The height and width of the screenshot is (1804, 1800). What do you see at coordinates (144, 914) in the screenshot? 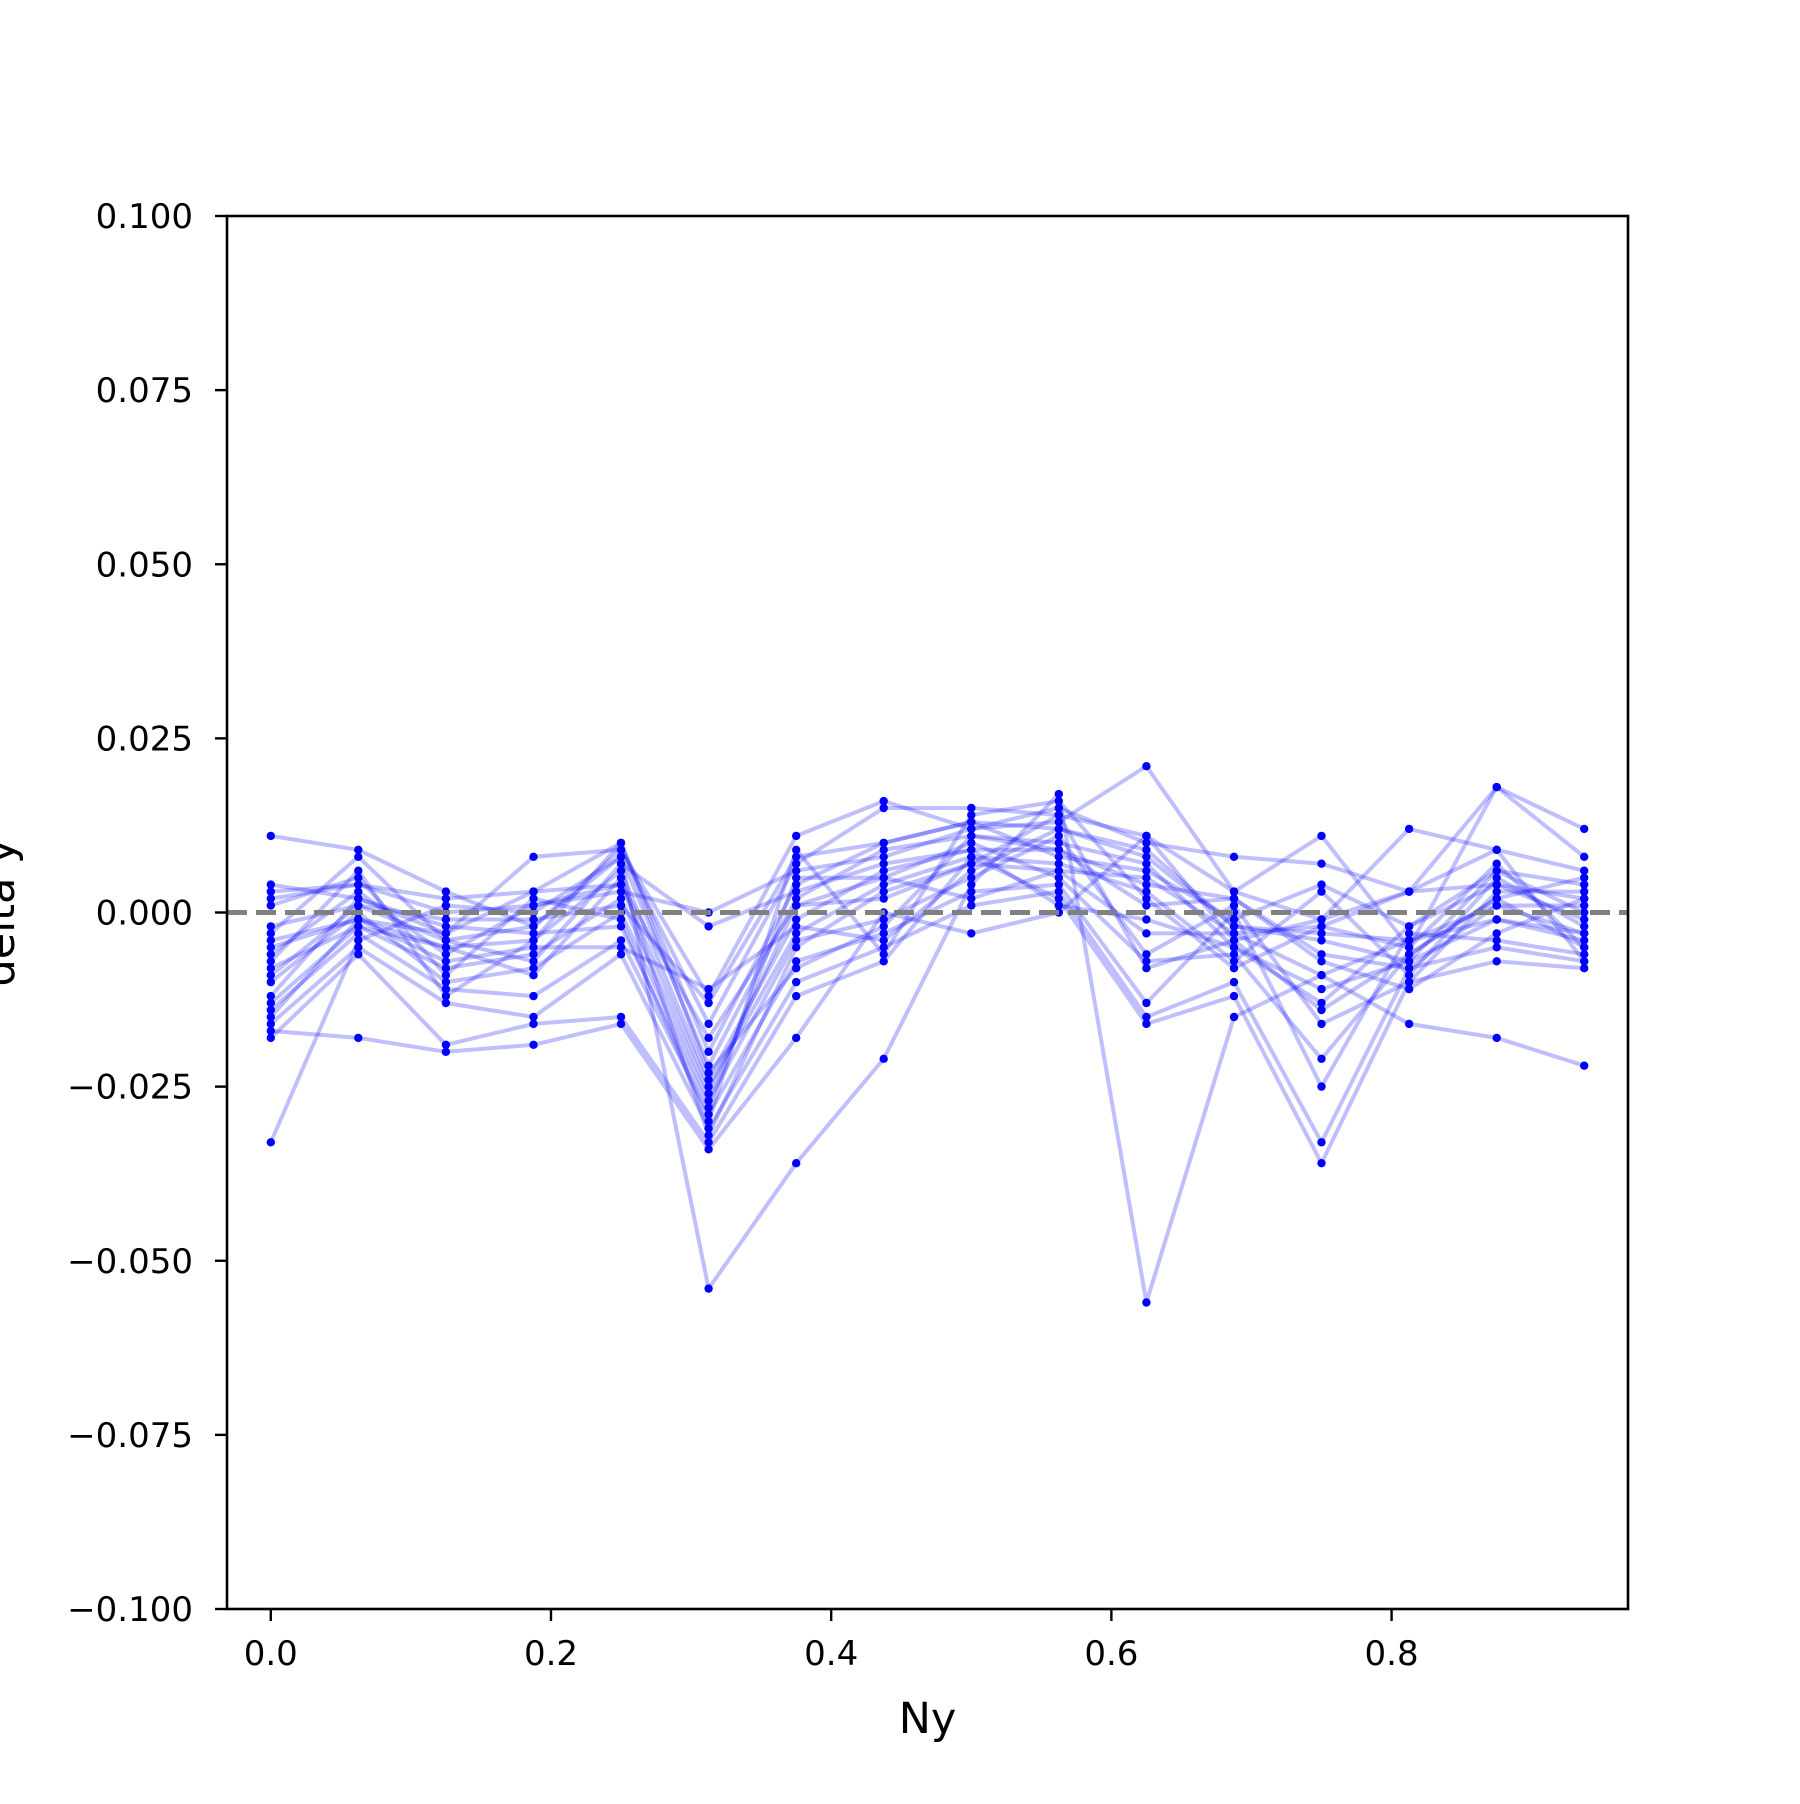
I see `y-tick-label: 0.000` at bounding box center [144, 914].